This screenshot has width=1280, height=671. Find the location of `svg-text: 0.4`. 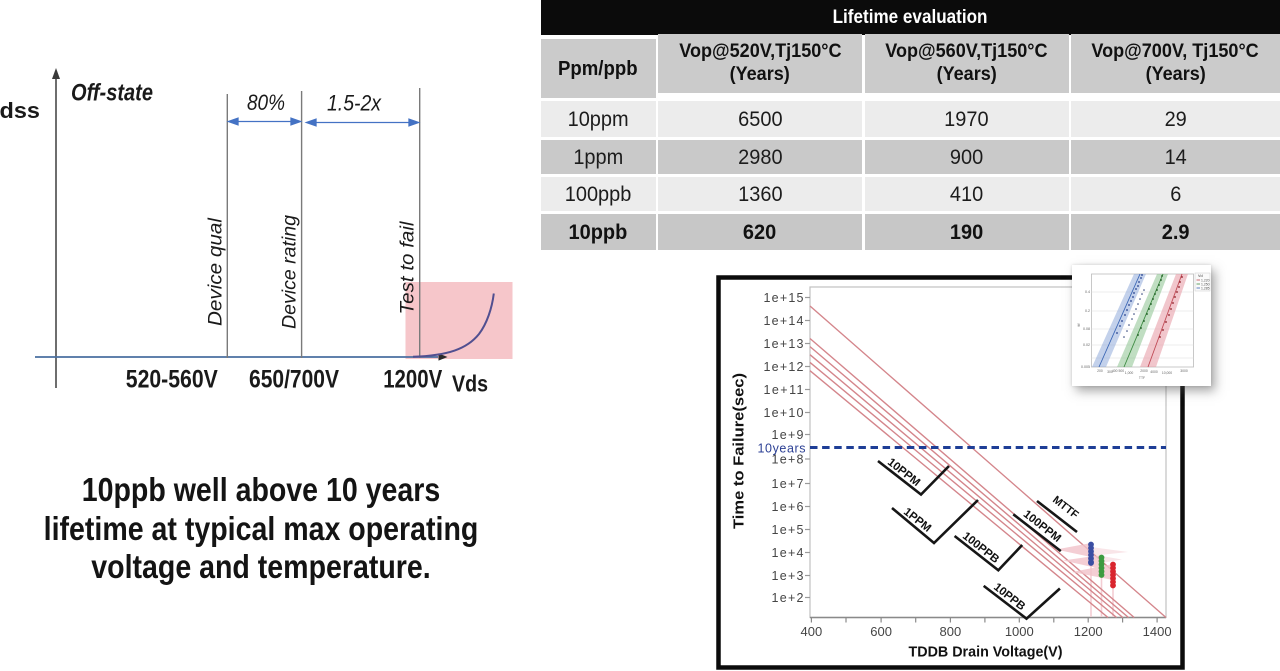

svg-text: 0.4 is located at coordinates (1087, 292).